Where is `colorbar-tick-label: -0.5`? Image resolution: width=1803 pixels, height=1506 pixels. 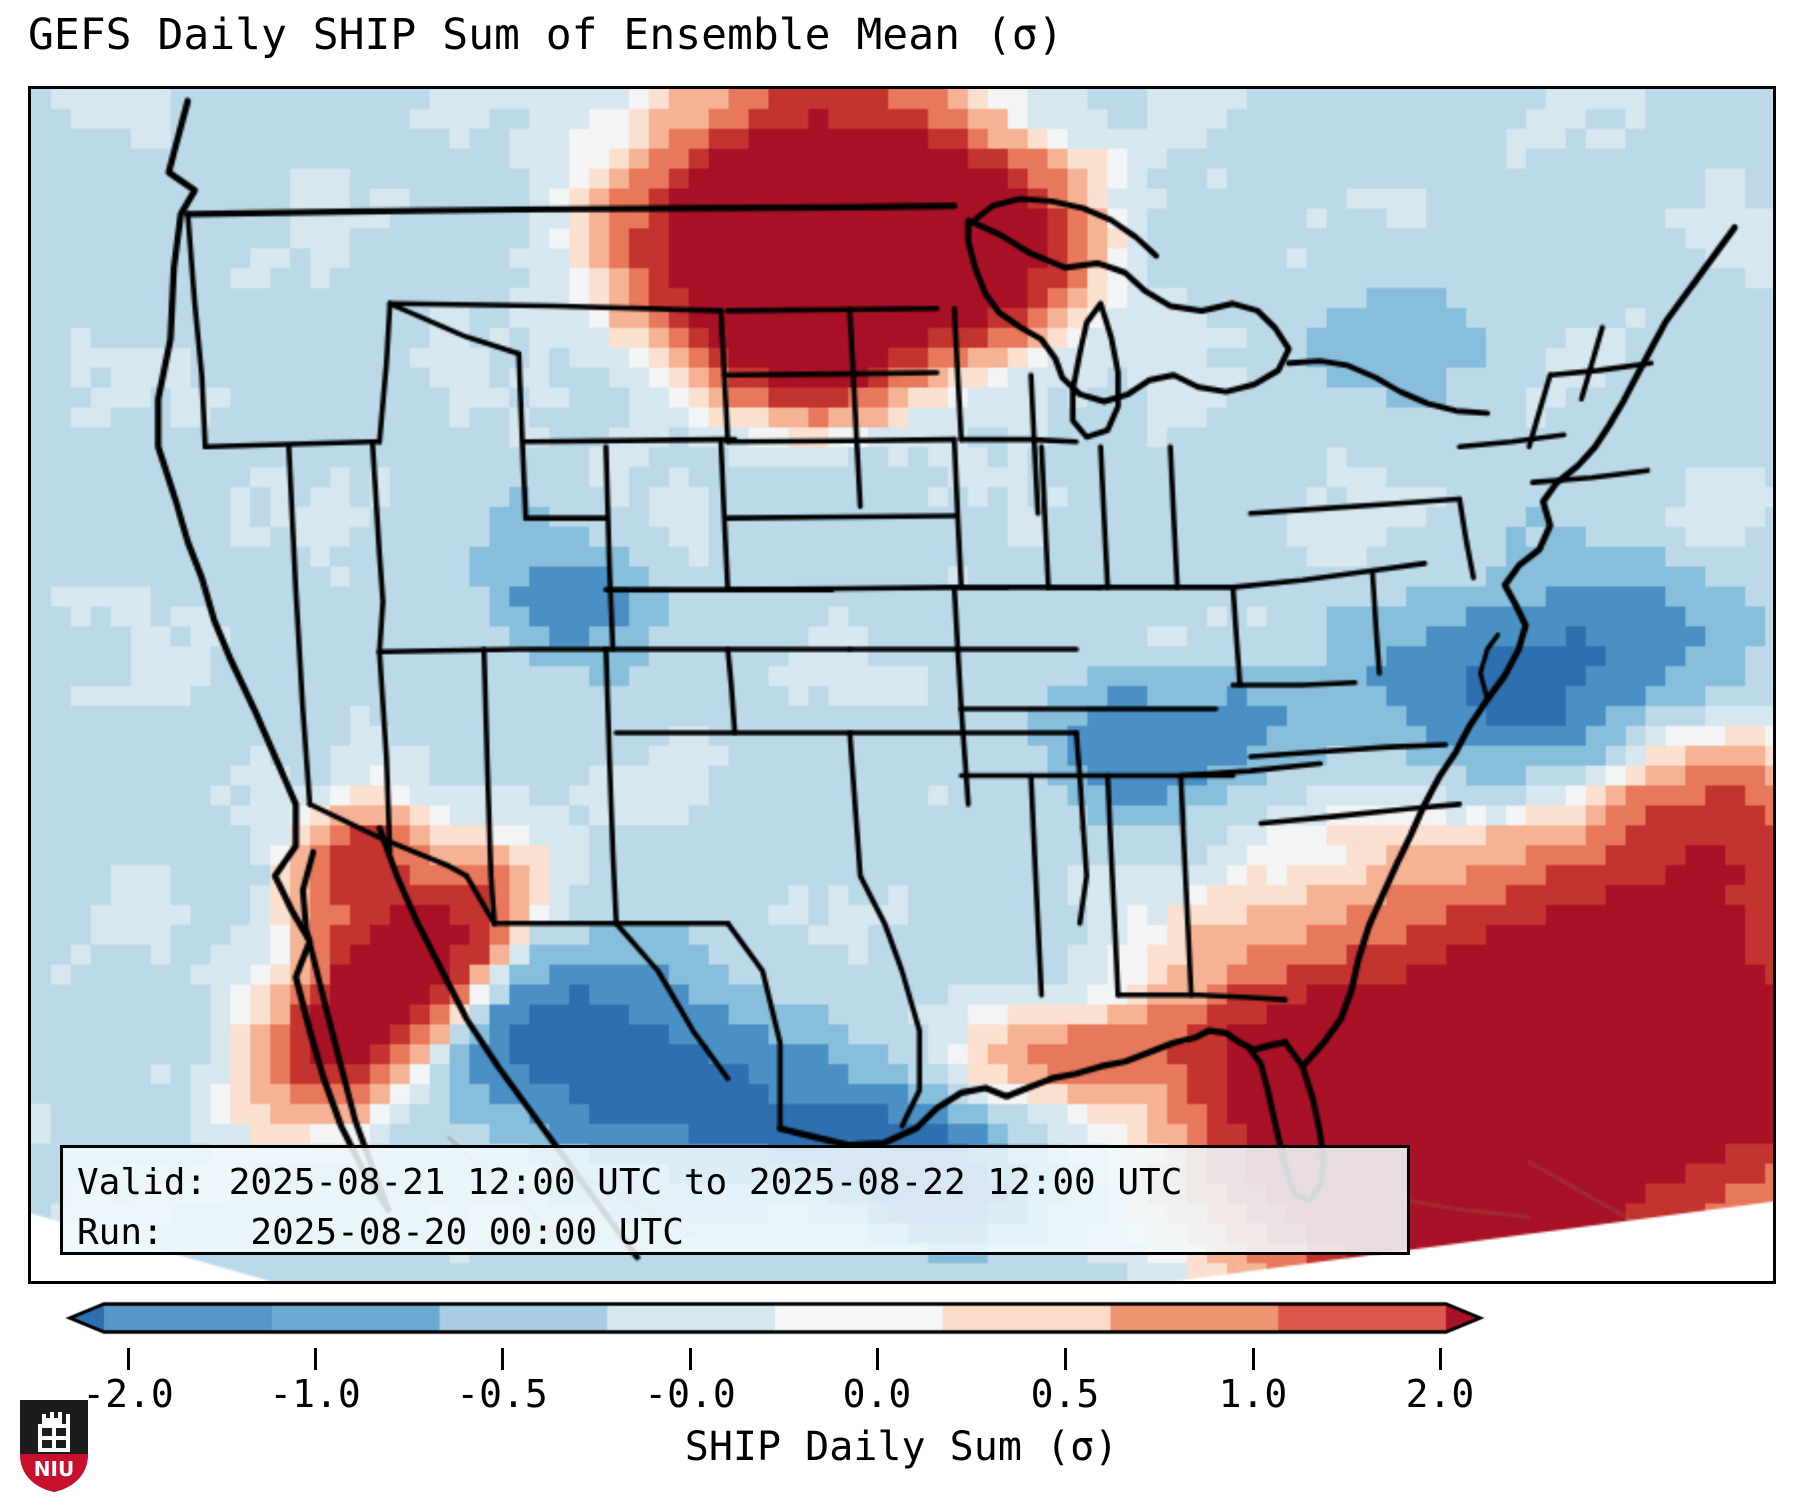 colorbar-tick-label: -0.5 is located at coordinates (502, 1394).